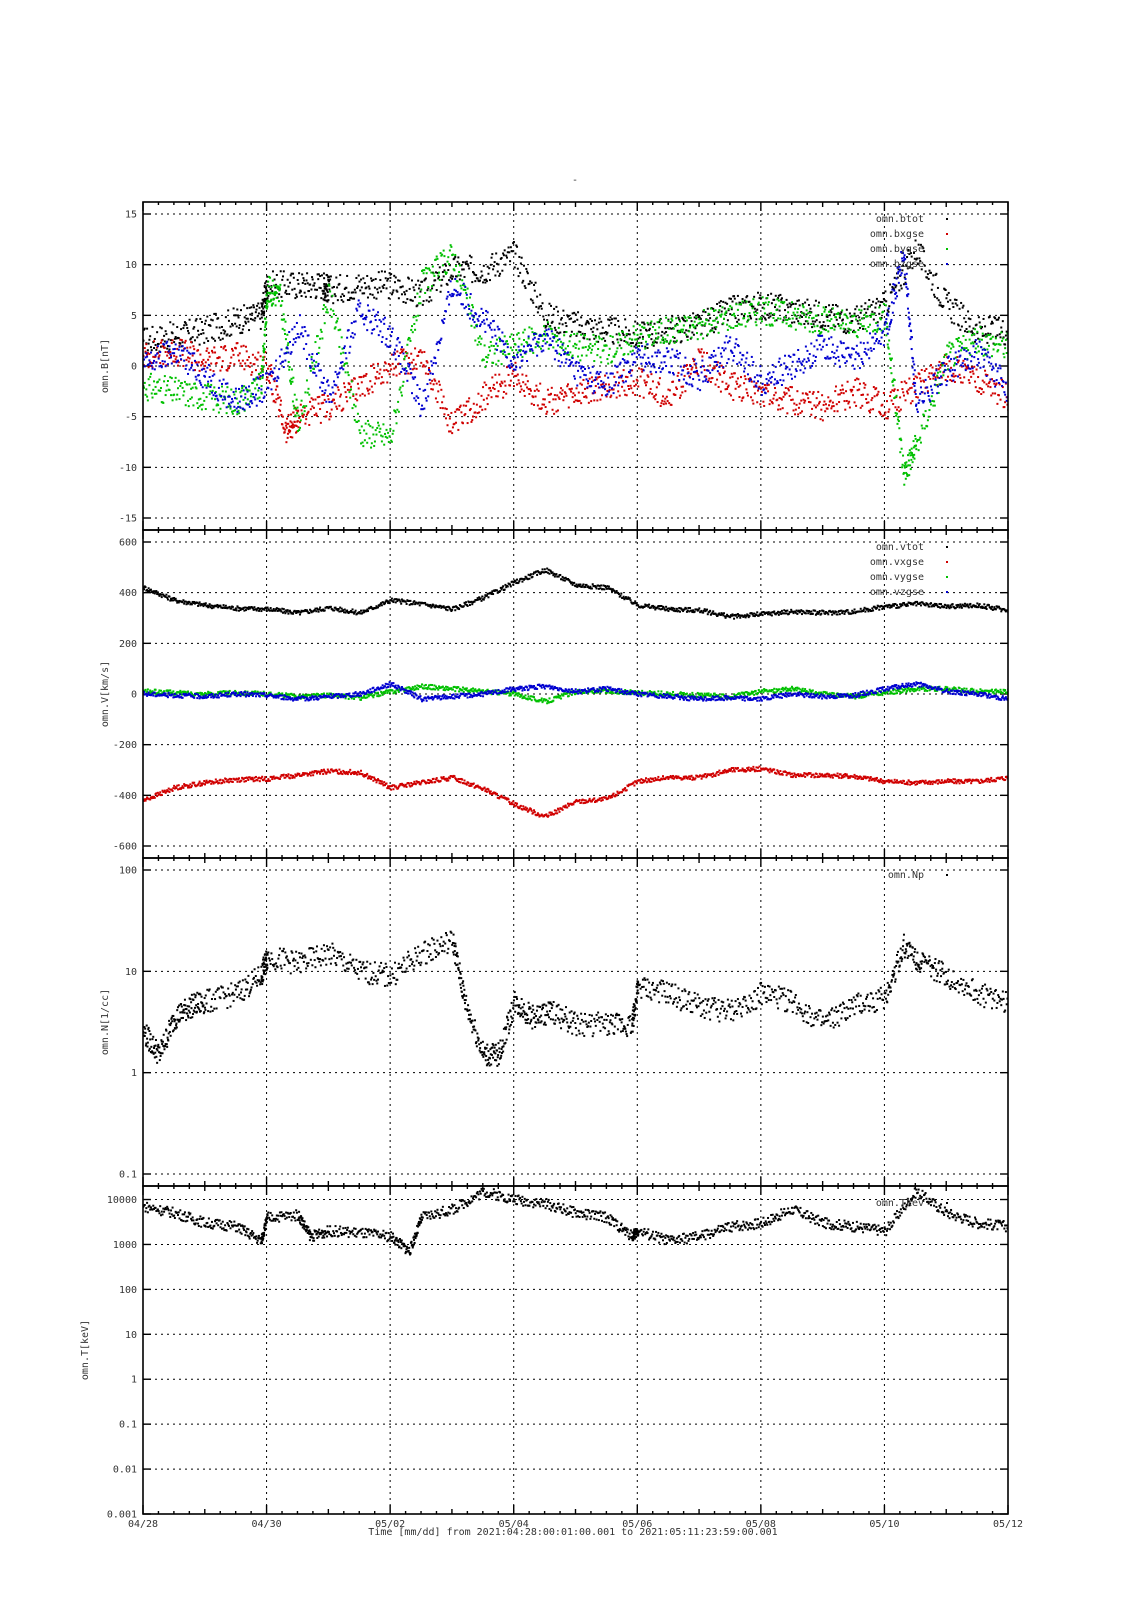 This screenshot has width=1131, height=1600. Describe the element at coordinates (575, 296) in the screenshot. I see `series-omn.btot` at that location.